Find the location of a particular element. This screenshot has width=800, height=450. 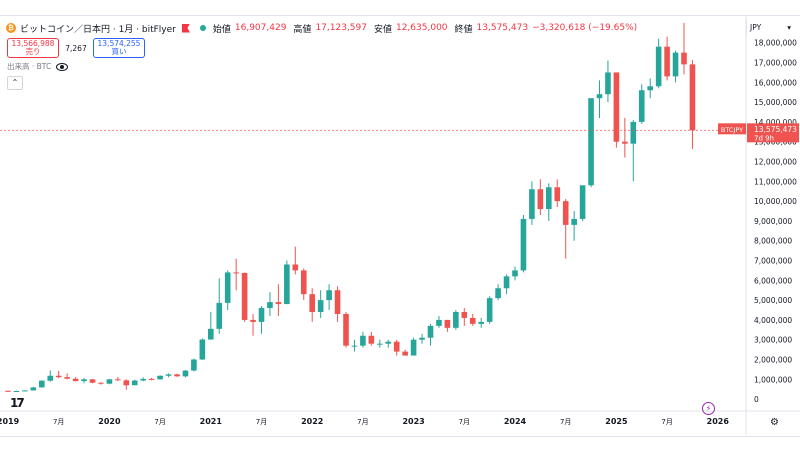

y-tick-label: 8,000,000 is located at coordinates (773, 241).